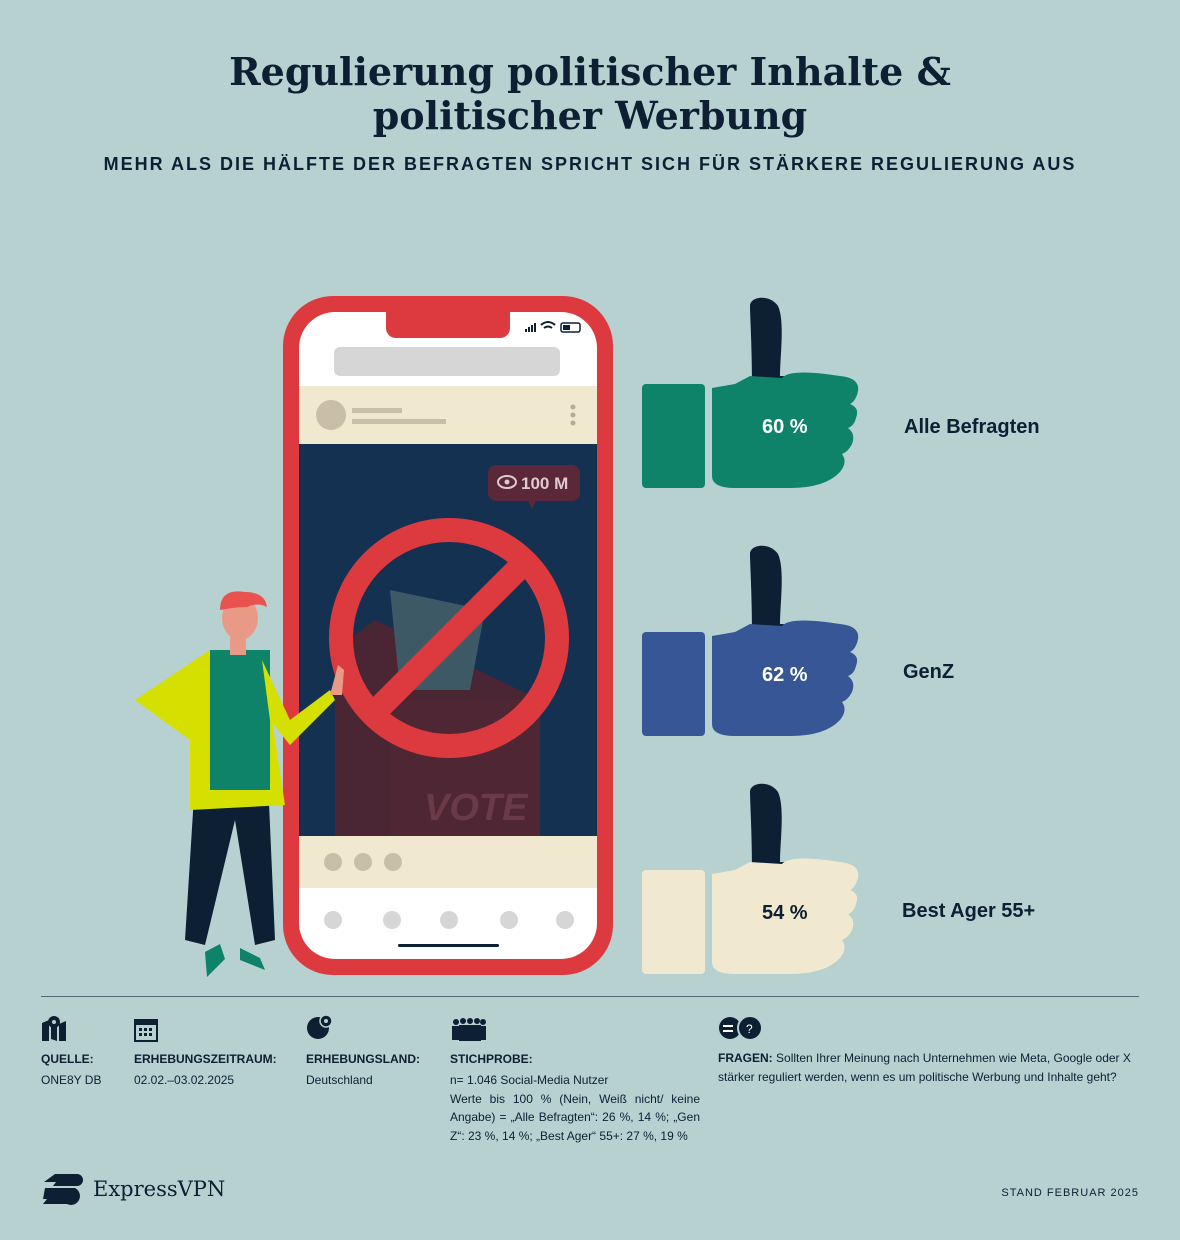 The image size is (1180, 1240). What do you see at coordinates (54, 1028) in the screenshot?
I see `map-pin-icon` at bounding box center [54, 1028].